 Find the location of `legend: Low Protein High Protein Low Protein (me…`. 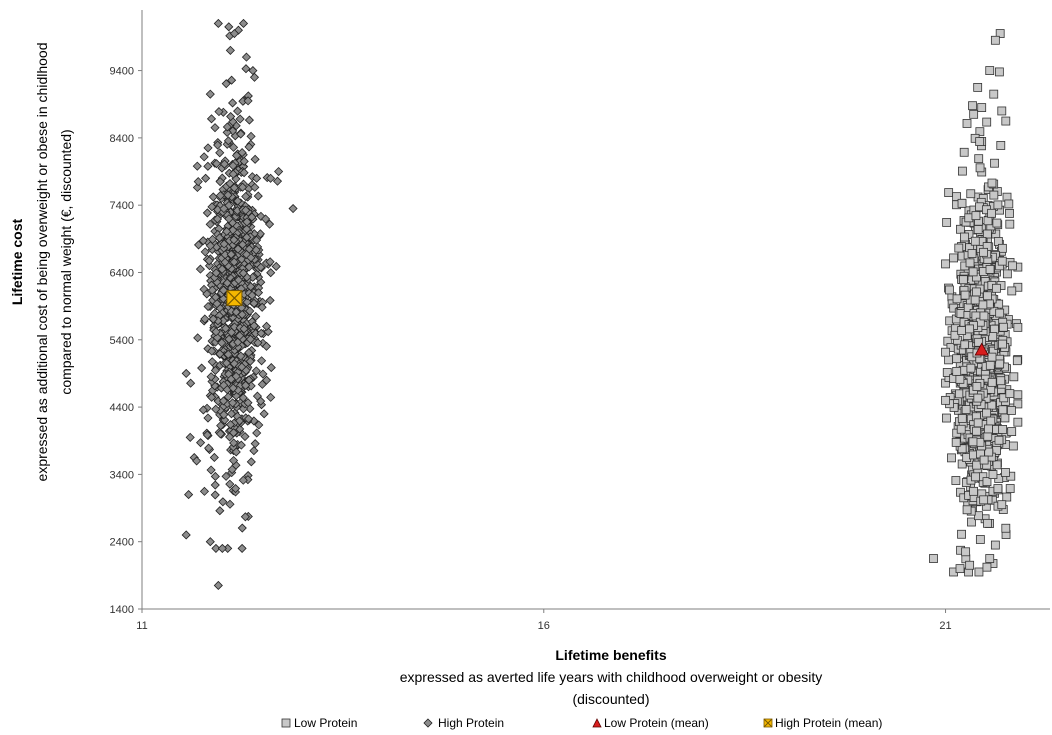

legend: Low Protein High Protein Low Protein (me… is located at coordinates (581, 723).